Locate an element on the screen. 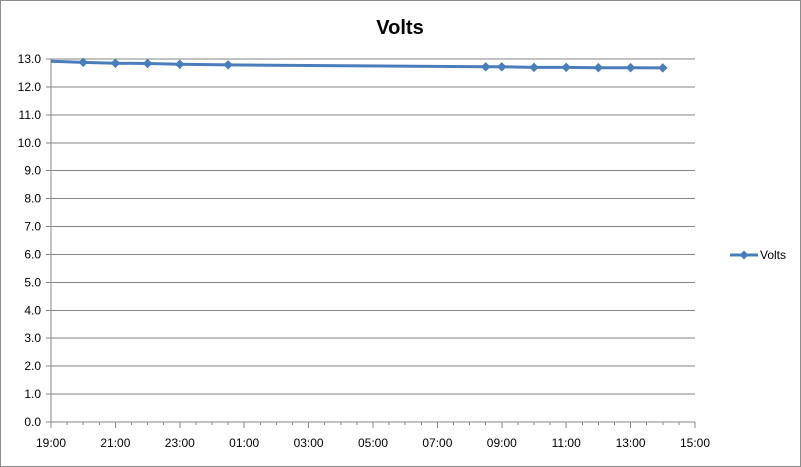 This screenshot has height=467, width=801. x-tick-label: 13:00 is located at coordinates (631, 443).